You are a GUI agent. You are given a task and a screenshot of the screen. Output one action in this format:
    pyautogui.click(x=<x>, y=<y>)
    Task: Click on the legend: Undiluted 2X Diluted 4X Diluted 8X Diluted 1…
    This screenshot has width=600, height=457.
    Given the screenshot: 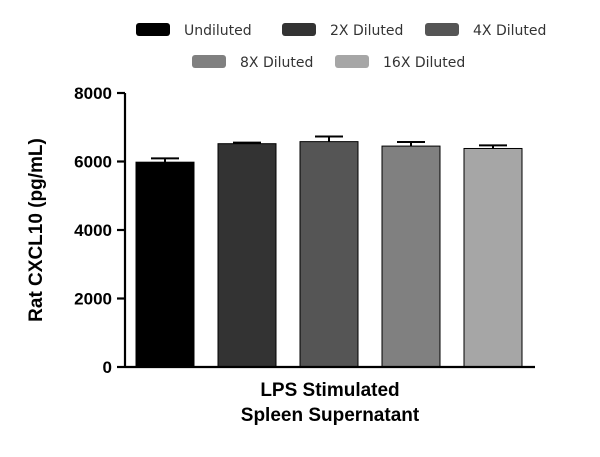 What is the action you would take?
    pyautogui.click(x=341, y=47)
    